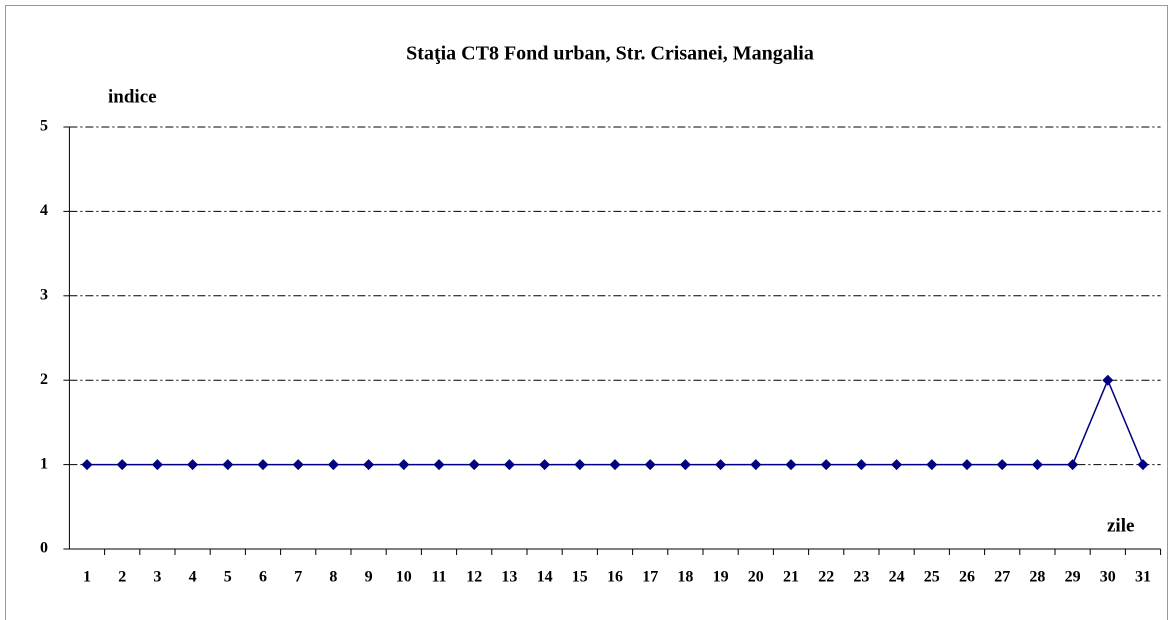  What do you see at coordinates (932, 577) in the screenshot?
I see `x-tick-label: 25` at bounding box center [932, 577].